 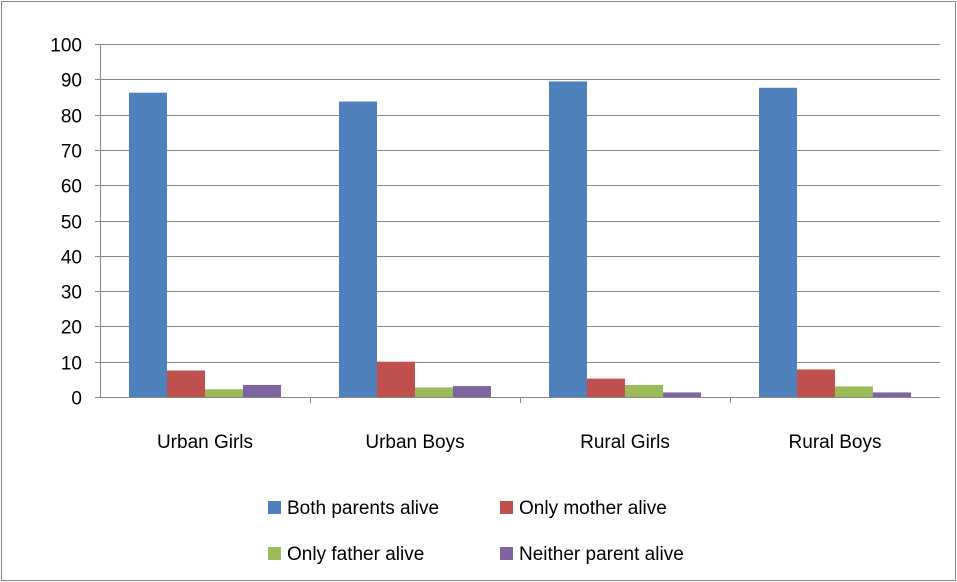 I want to click on legend-label: Only mother alive, so click(x=593, y=508).